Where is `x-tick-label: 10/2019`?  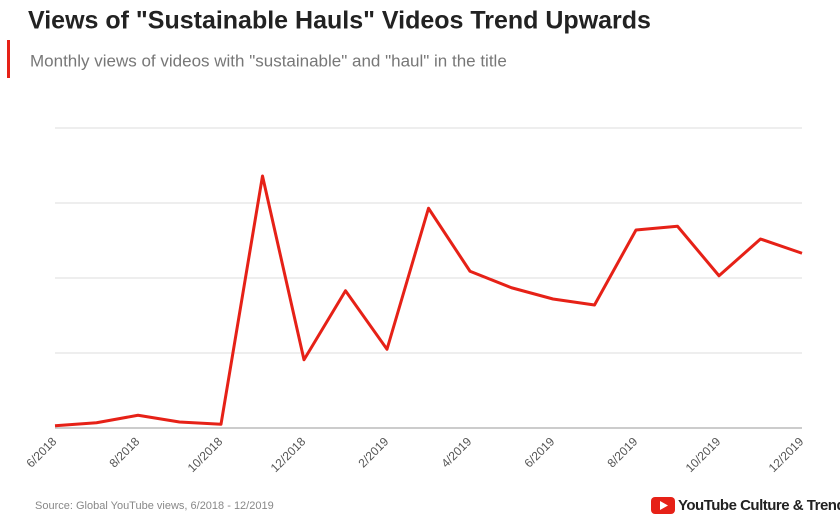 x-tick-label: 10/2019 is located at coordinates (703, 454).